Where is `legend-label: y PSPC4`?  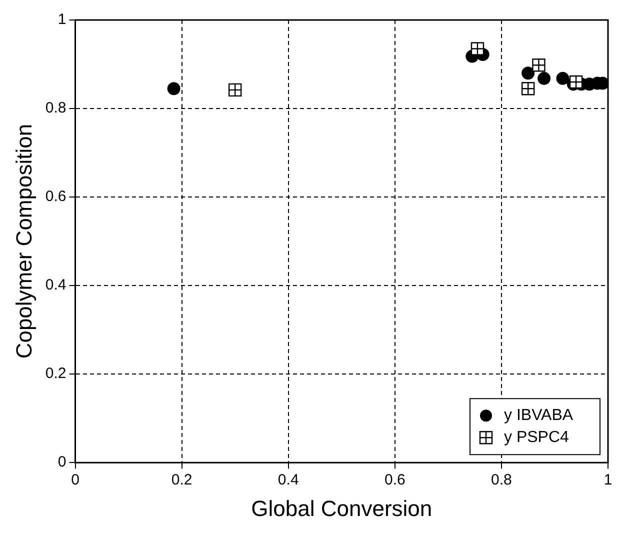 legend-label: y PSPC4 is located at coordinates (537, 437).